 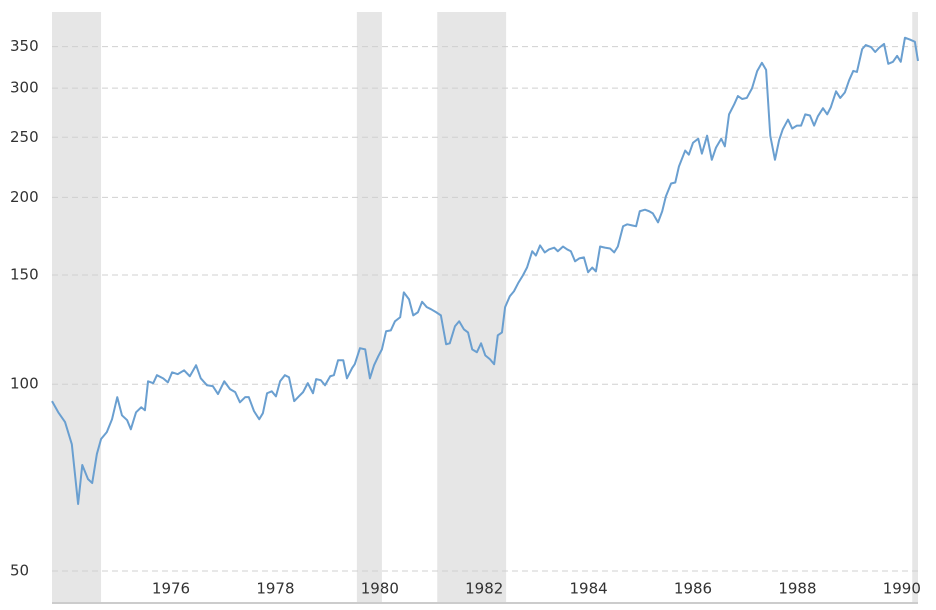 I want to click on y-tick-label: 200, so click(x=24, y=197).